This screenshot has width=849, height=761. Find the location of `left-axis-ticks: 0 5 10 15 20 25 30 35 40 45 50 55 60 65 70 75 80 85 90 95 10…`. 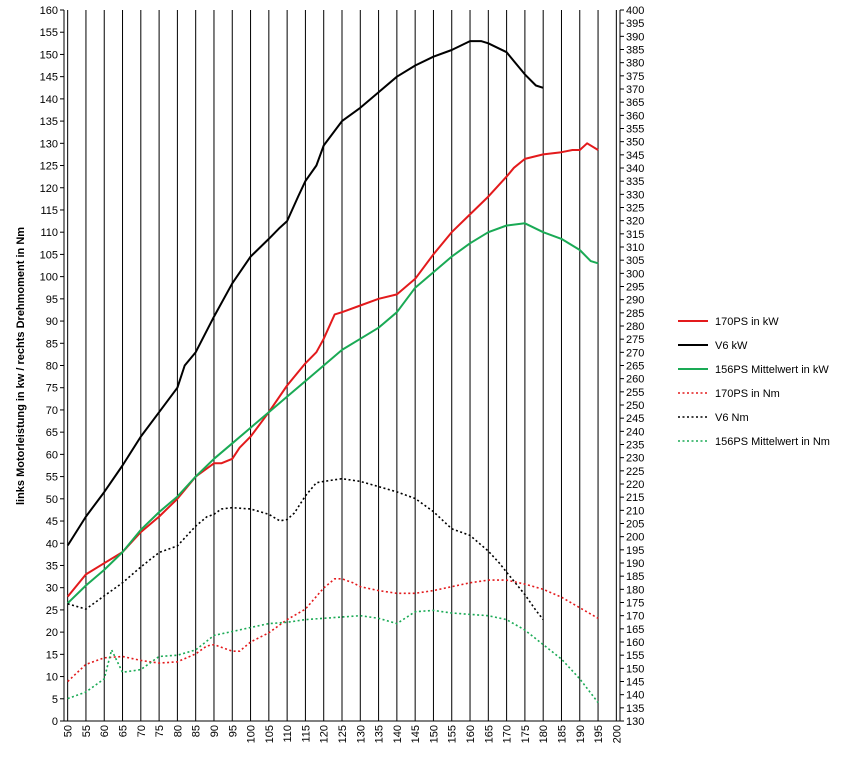

left-axis-ticks: 0 5 10 15 20 25 30 35 40 45 50 55 60 65 70 75 80 85 90 95 10… is located at coordinates (52, 366).